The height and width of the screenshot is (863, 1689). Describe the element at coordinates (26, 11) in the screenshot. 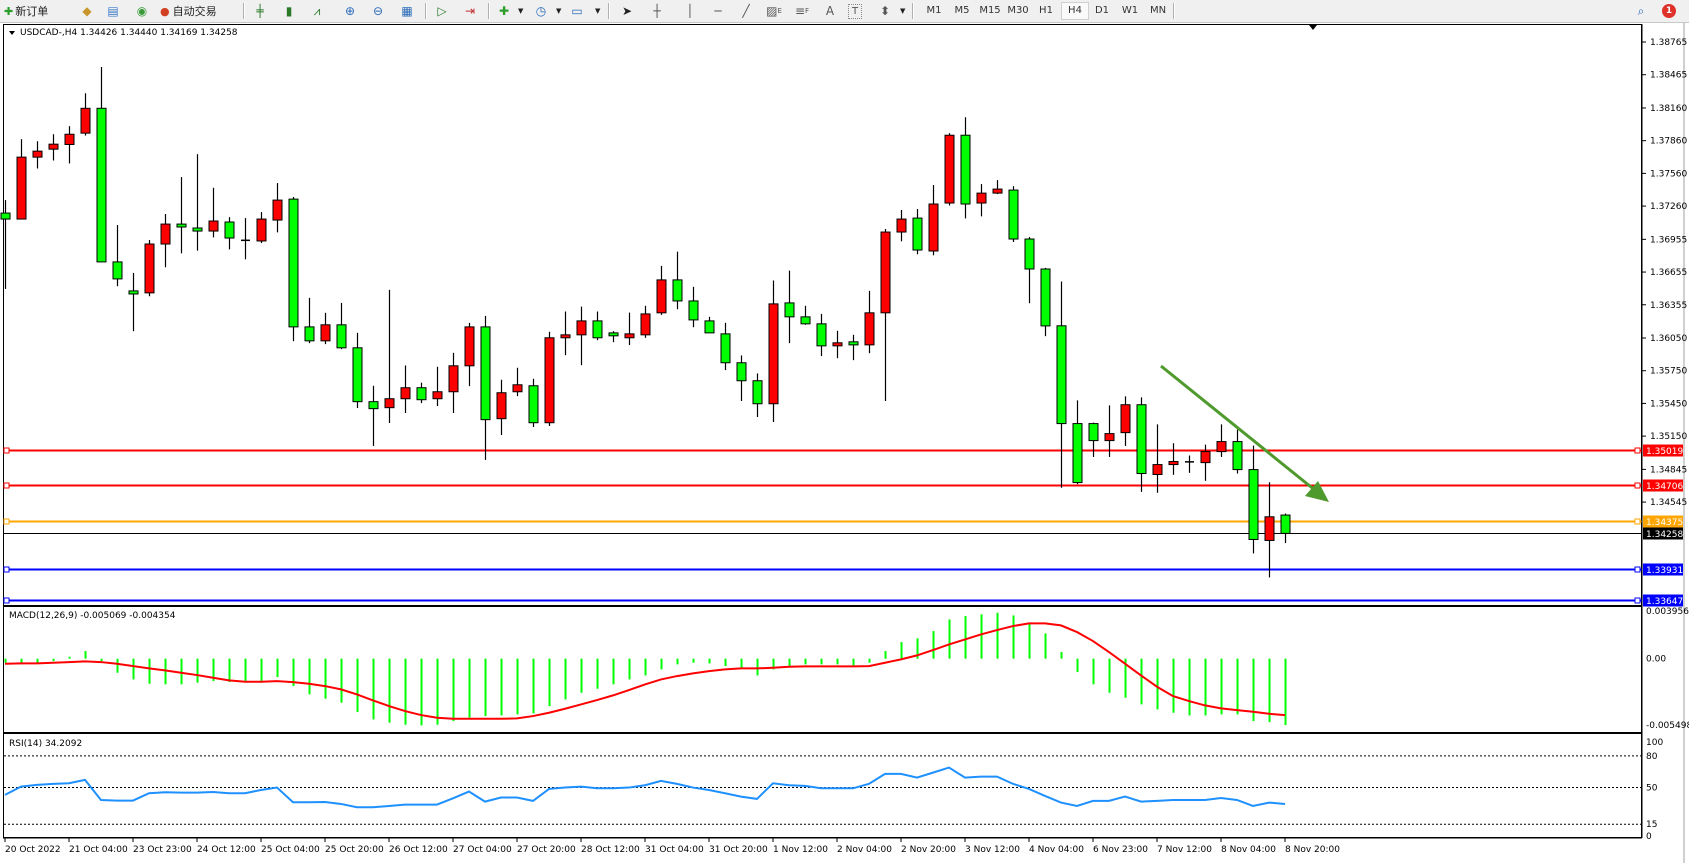

I see `new-order-button: ✚ 新订单` at that location.